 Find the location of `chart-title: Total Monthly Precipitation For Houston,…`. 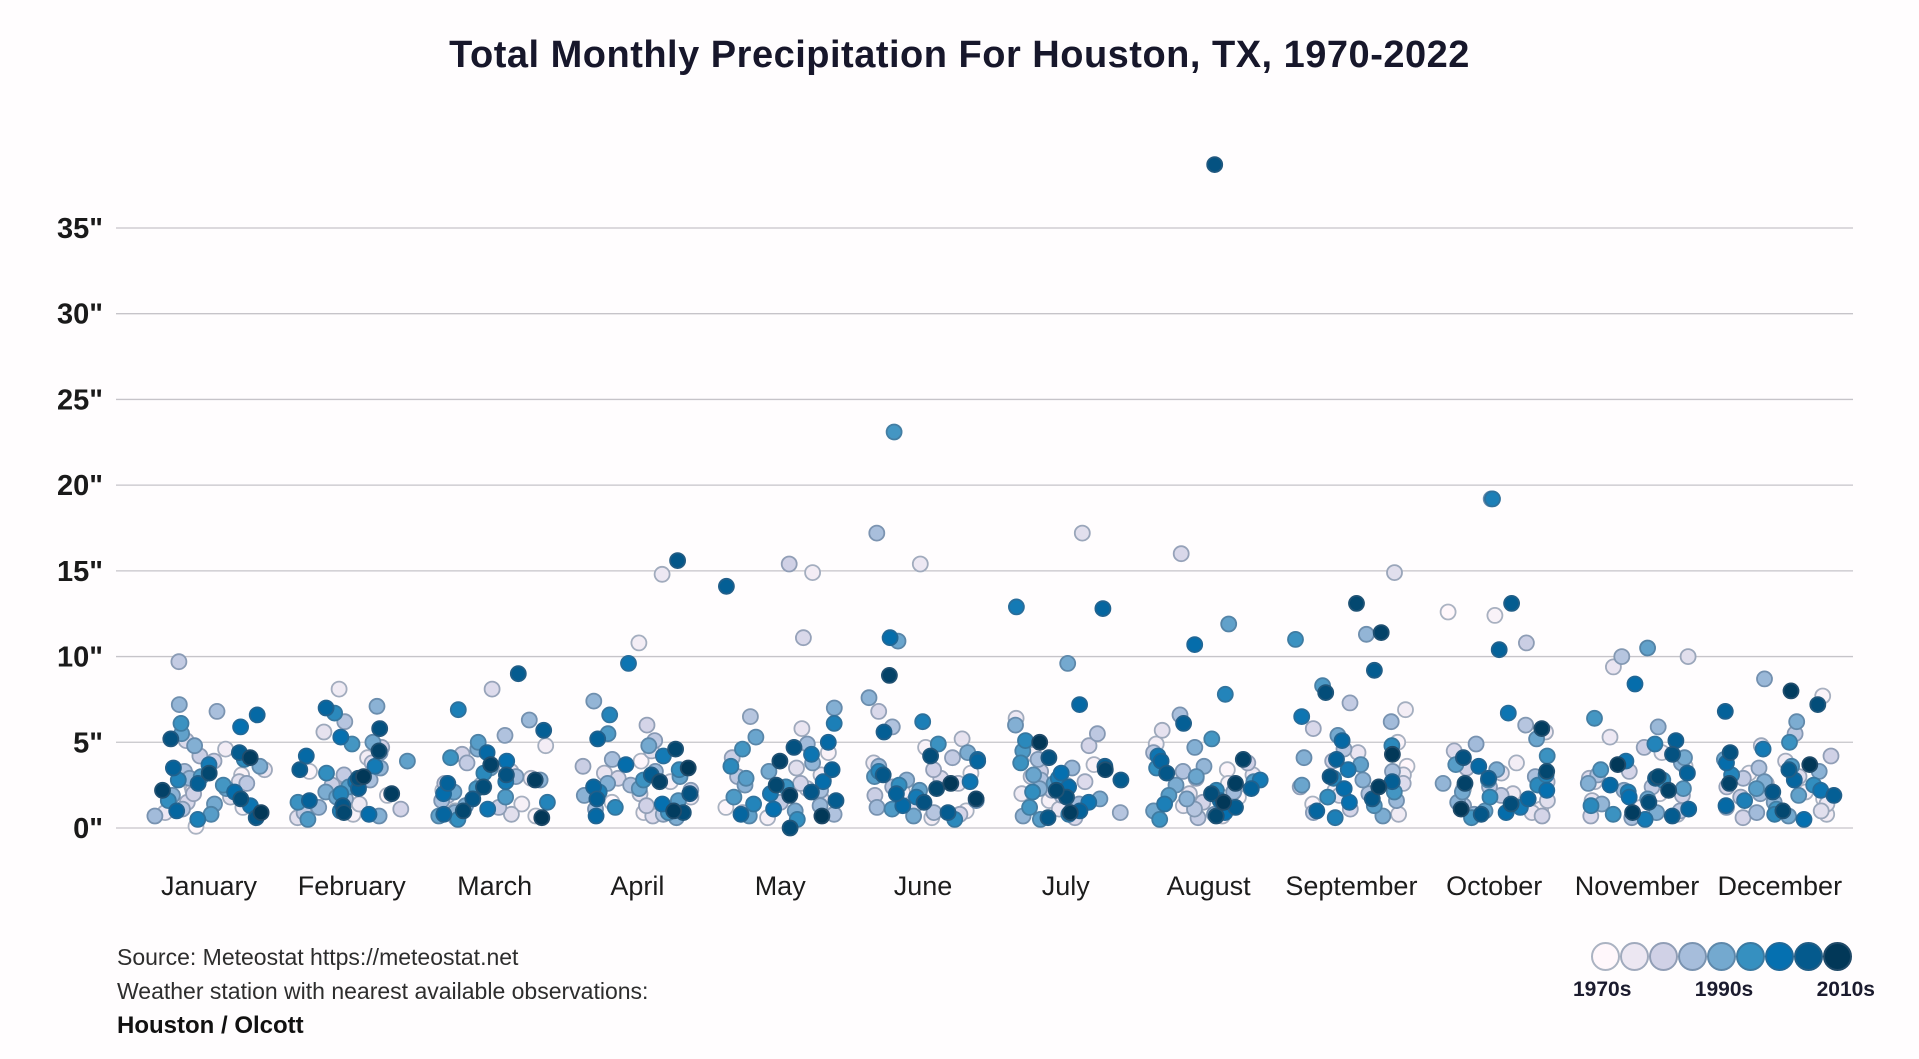

chart-title: Total Monthly Precipitation For Houston,… is located at coordinates (959, 55).